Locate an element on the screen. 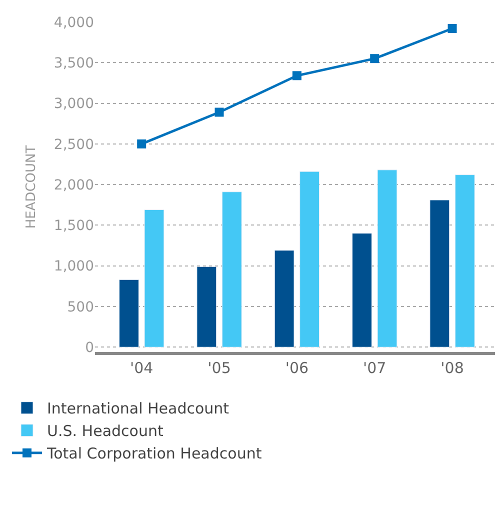  x-tick-label: '08 is located at coordinates (452, 368).